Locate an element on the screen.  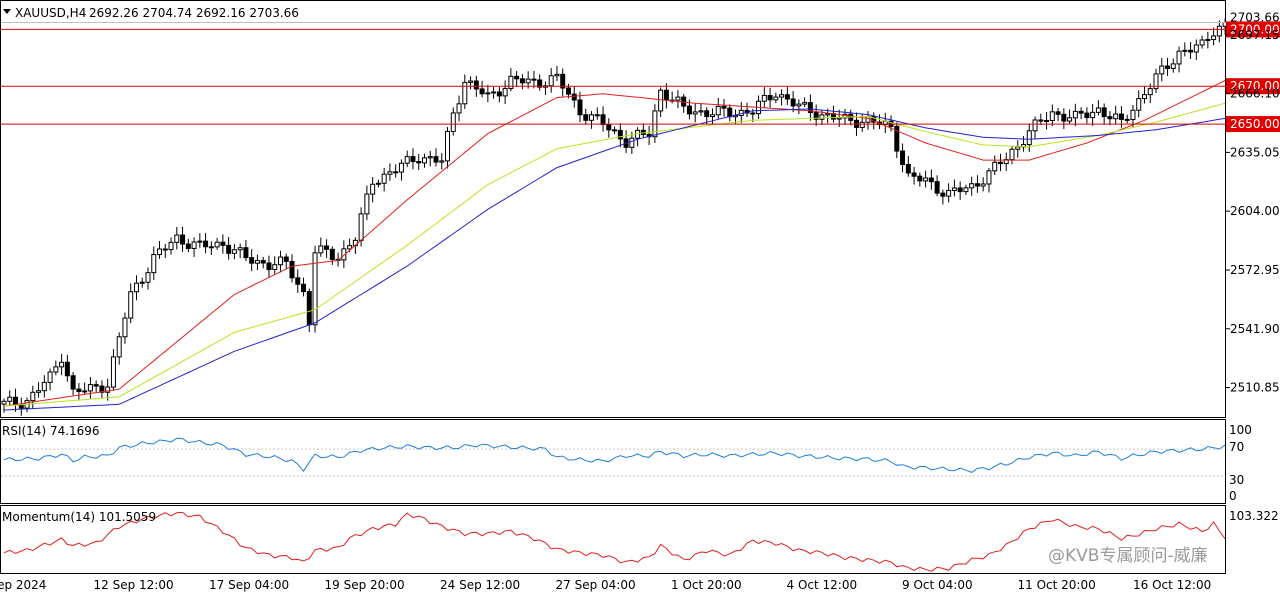
momentum-title: Momentum(14) 101.5059 is located at coordinates (79, 517).